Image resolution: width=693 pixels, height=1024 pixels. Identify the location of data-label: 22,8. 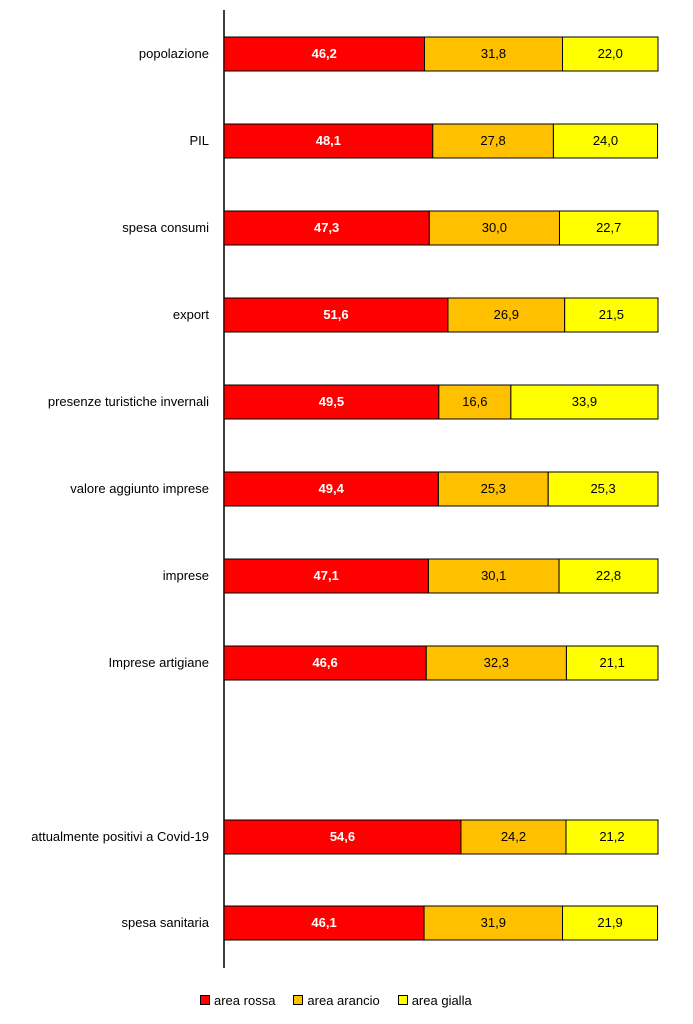
(608, 575).